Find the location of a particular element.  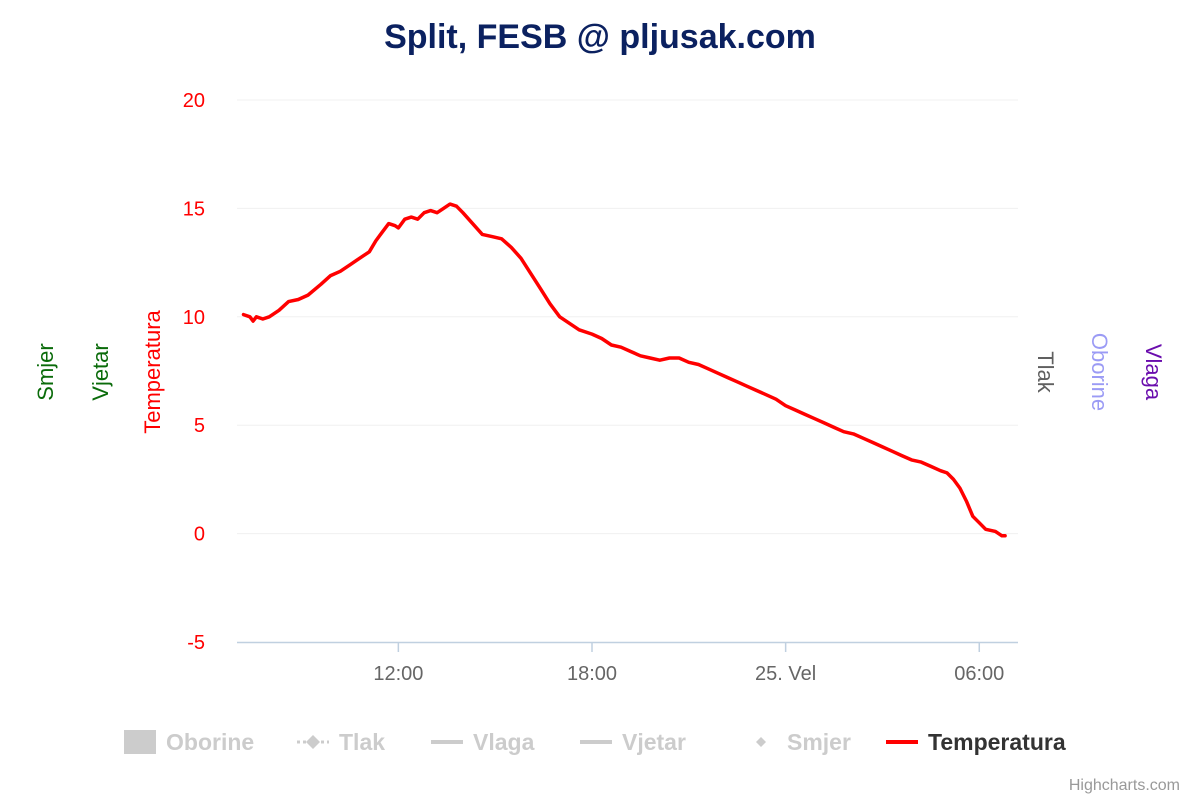

x-tick-label-2: 25. Vel is located at coordinates (785, 674).